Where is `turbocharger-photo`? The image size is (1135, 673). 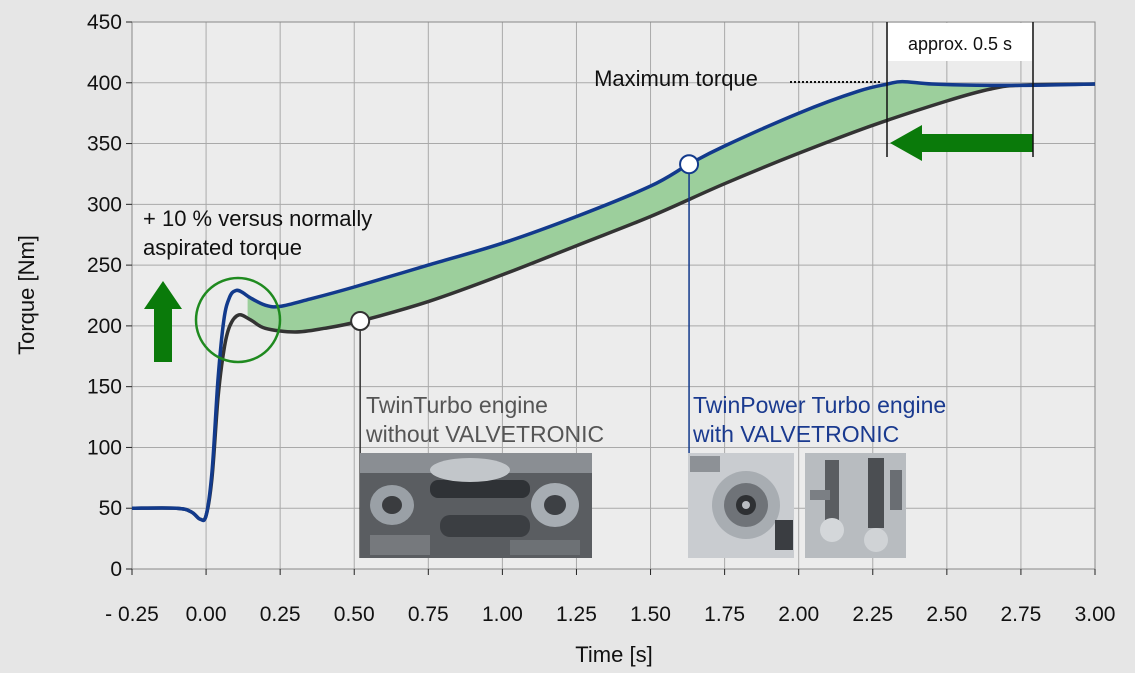 turbocharger-photo is located at coordinates (741, 505).